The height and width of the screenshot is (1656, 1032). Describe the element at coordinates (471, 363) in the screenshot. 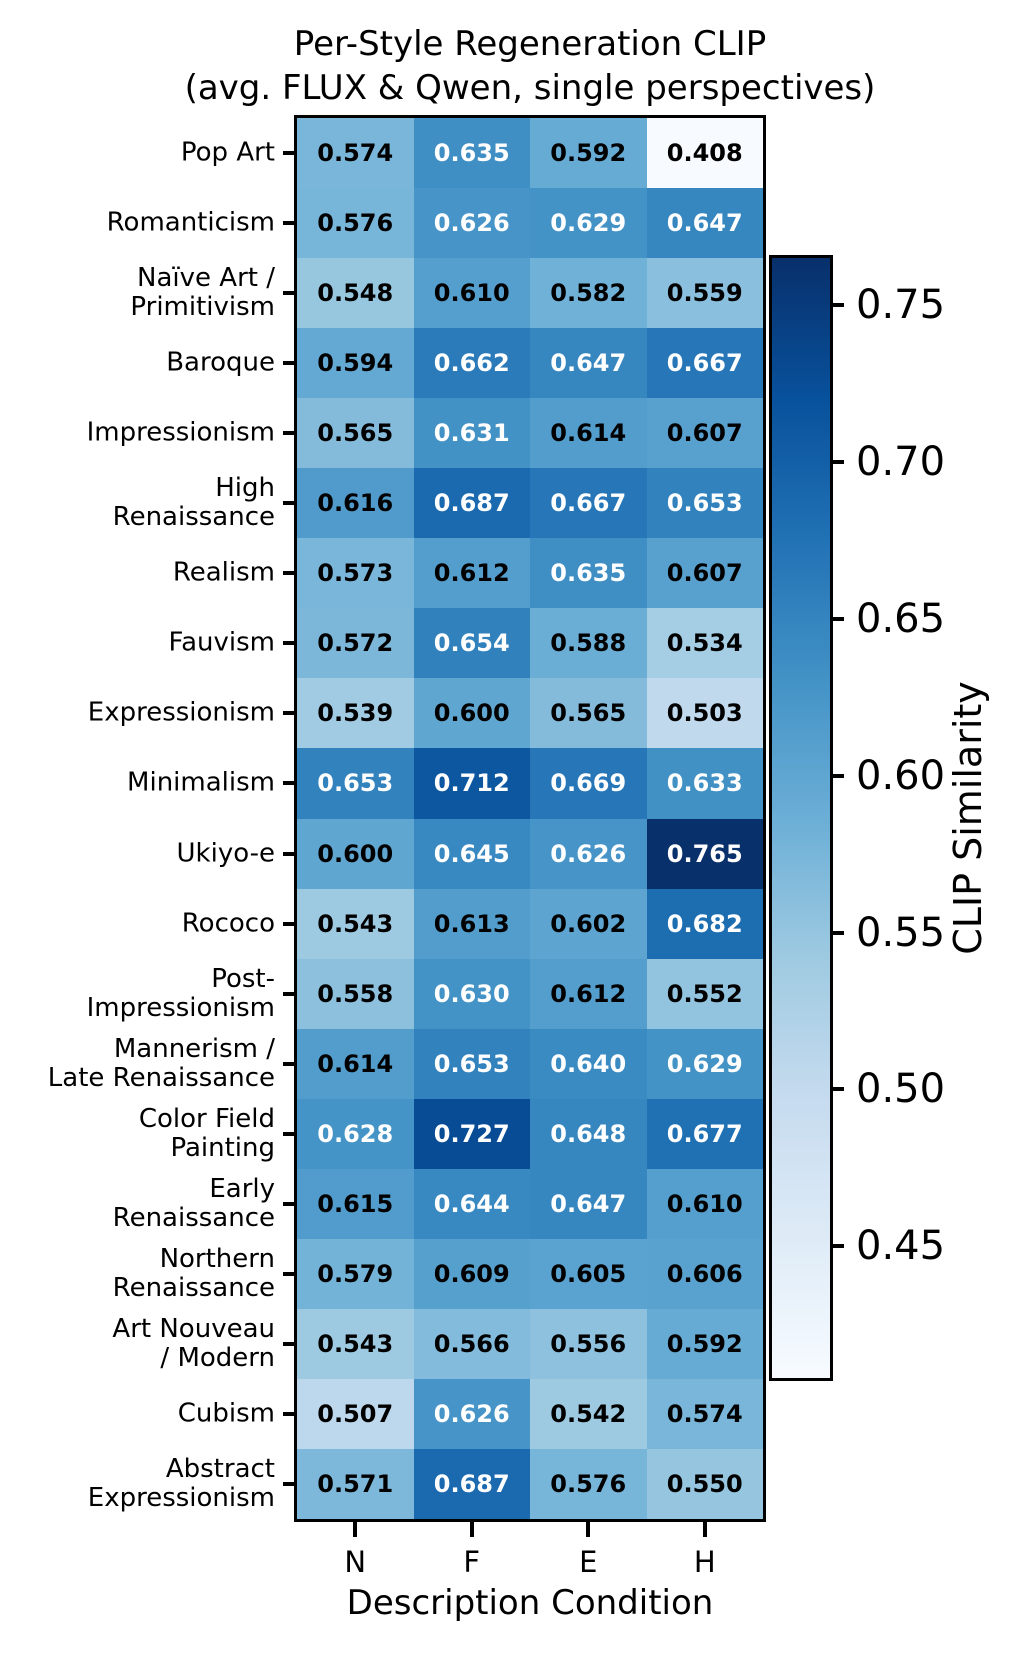

I see `heatmap-cell: 0.662` at that location.